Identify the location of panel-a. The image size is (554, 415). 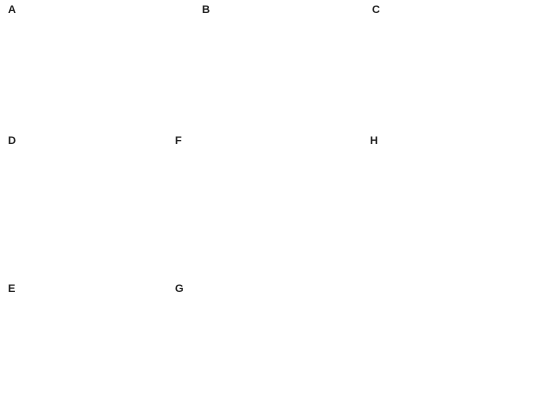
(101, 73).